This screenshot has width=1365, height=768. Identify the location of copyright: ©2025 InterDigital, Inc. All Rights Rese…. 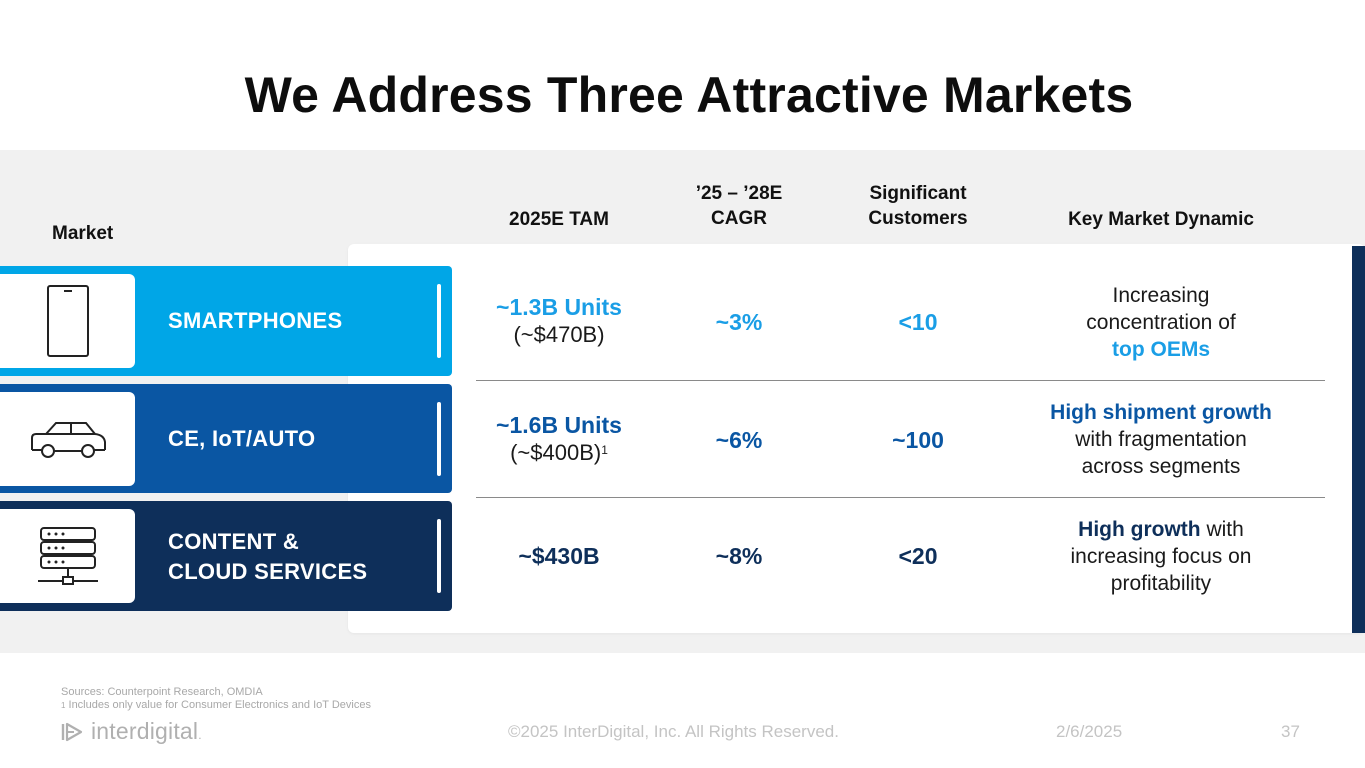
(673, 731).